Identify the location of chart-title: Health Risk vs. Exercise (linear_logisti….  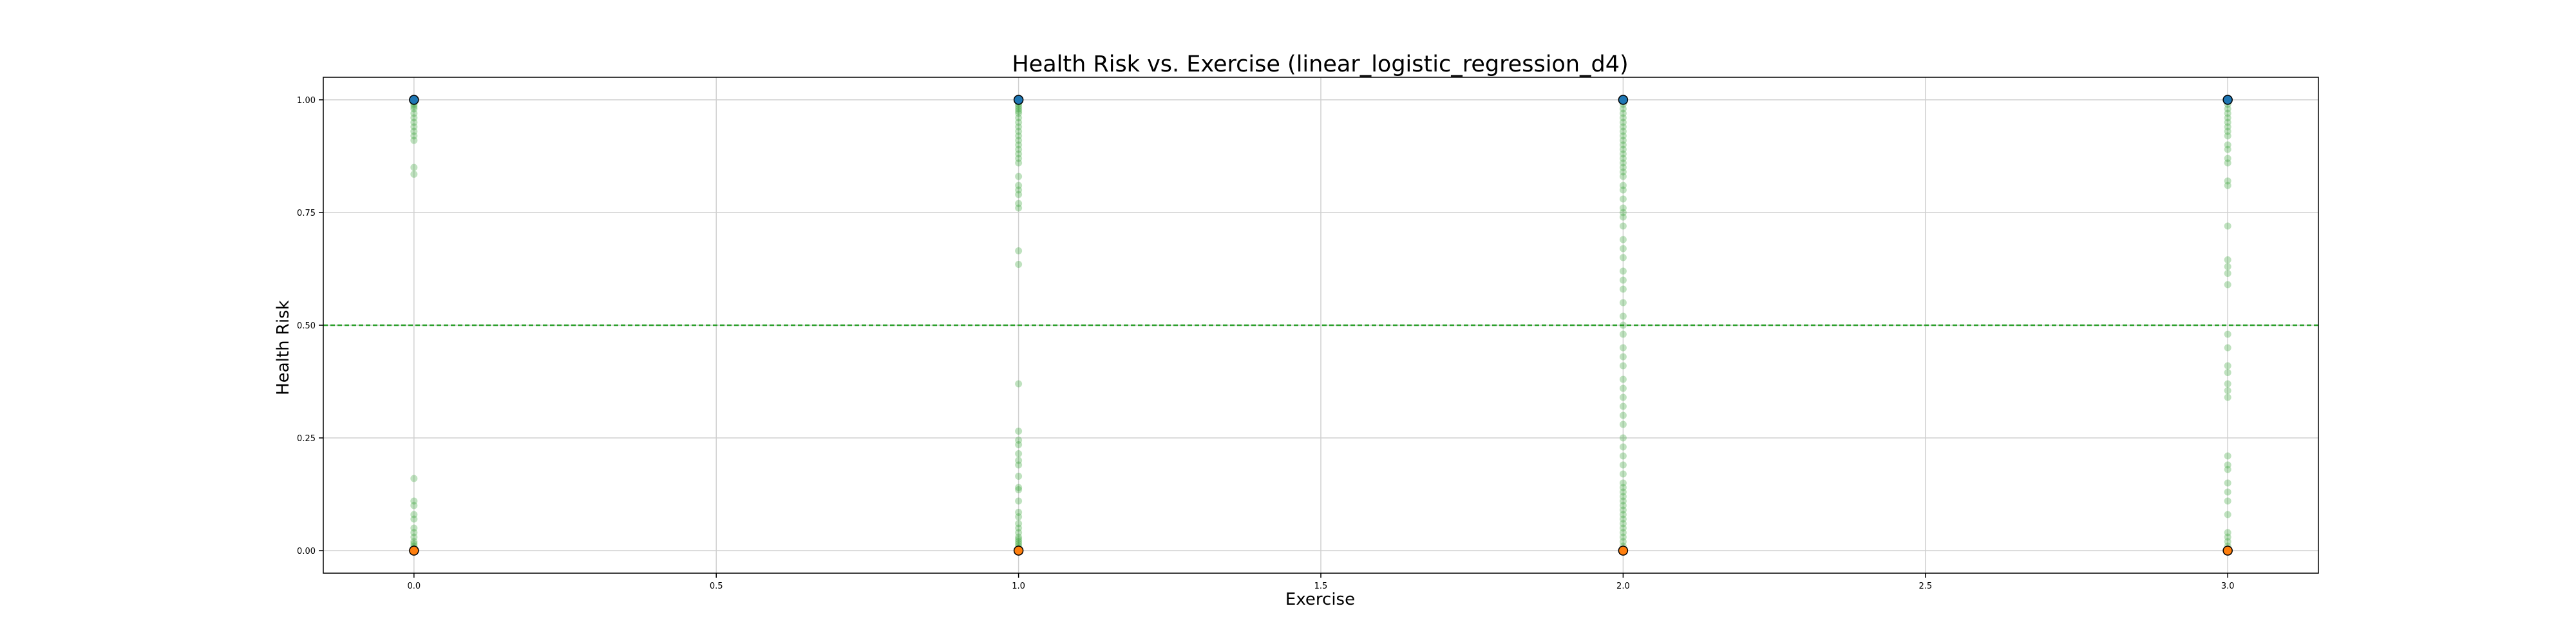
(1320, 64).